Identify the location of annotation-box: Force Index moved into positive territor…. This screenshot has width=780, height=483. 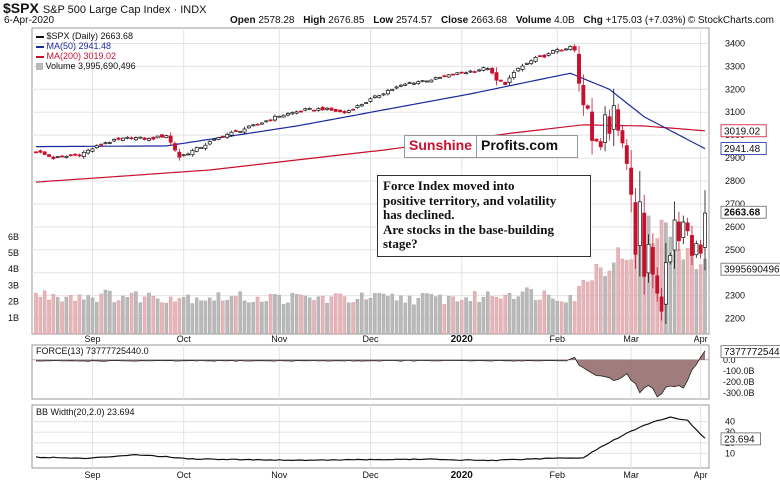
(484, 216).